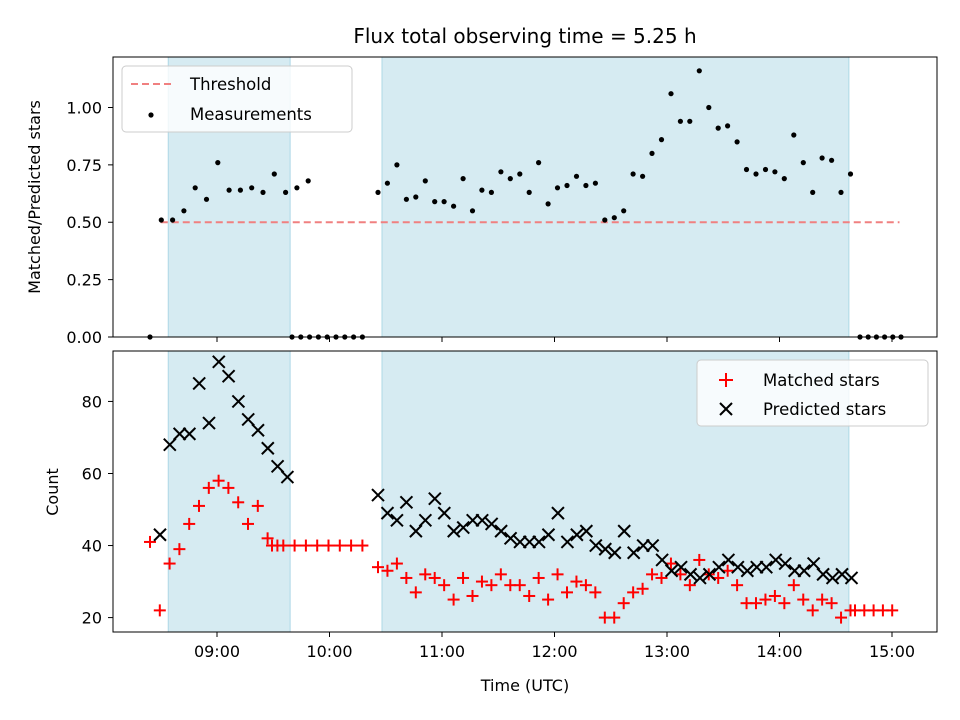 This screenshot has height=720, width=960. Describe the element at coordinates (524, 685) in the screenshot. I see `x-axis-label: Time (UTC)` at that location.